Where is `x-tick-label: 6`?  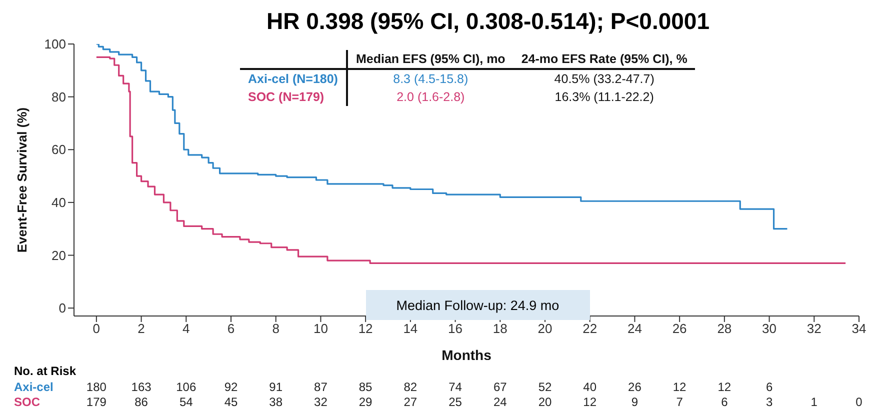
x-tick-label: 6 is located at coordinates (231, 328).